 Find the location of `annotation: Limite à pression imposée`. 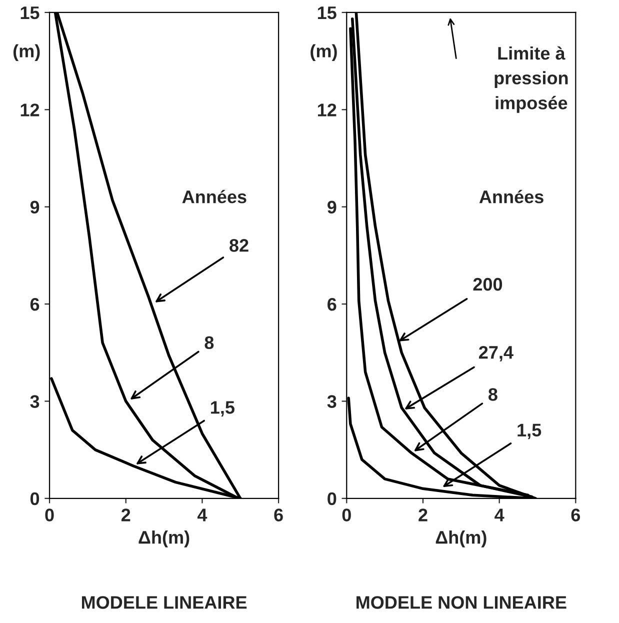

annotation: Limite à pression imposée is located at coordinates (531, 79).